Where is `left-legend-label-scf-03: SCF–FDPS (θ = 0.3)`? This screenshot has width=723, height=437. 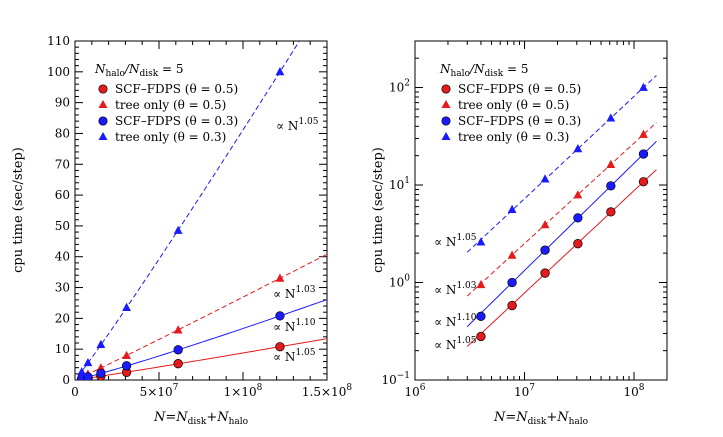 left-legend-label-scf-03: SCF–FDPS (θ = 0.3) is located at coordinates (176, 121).